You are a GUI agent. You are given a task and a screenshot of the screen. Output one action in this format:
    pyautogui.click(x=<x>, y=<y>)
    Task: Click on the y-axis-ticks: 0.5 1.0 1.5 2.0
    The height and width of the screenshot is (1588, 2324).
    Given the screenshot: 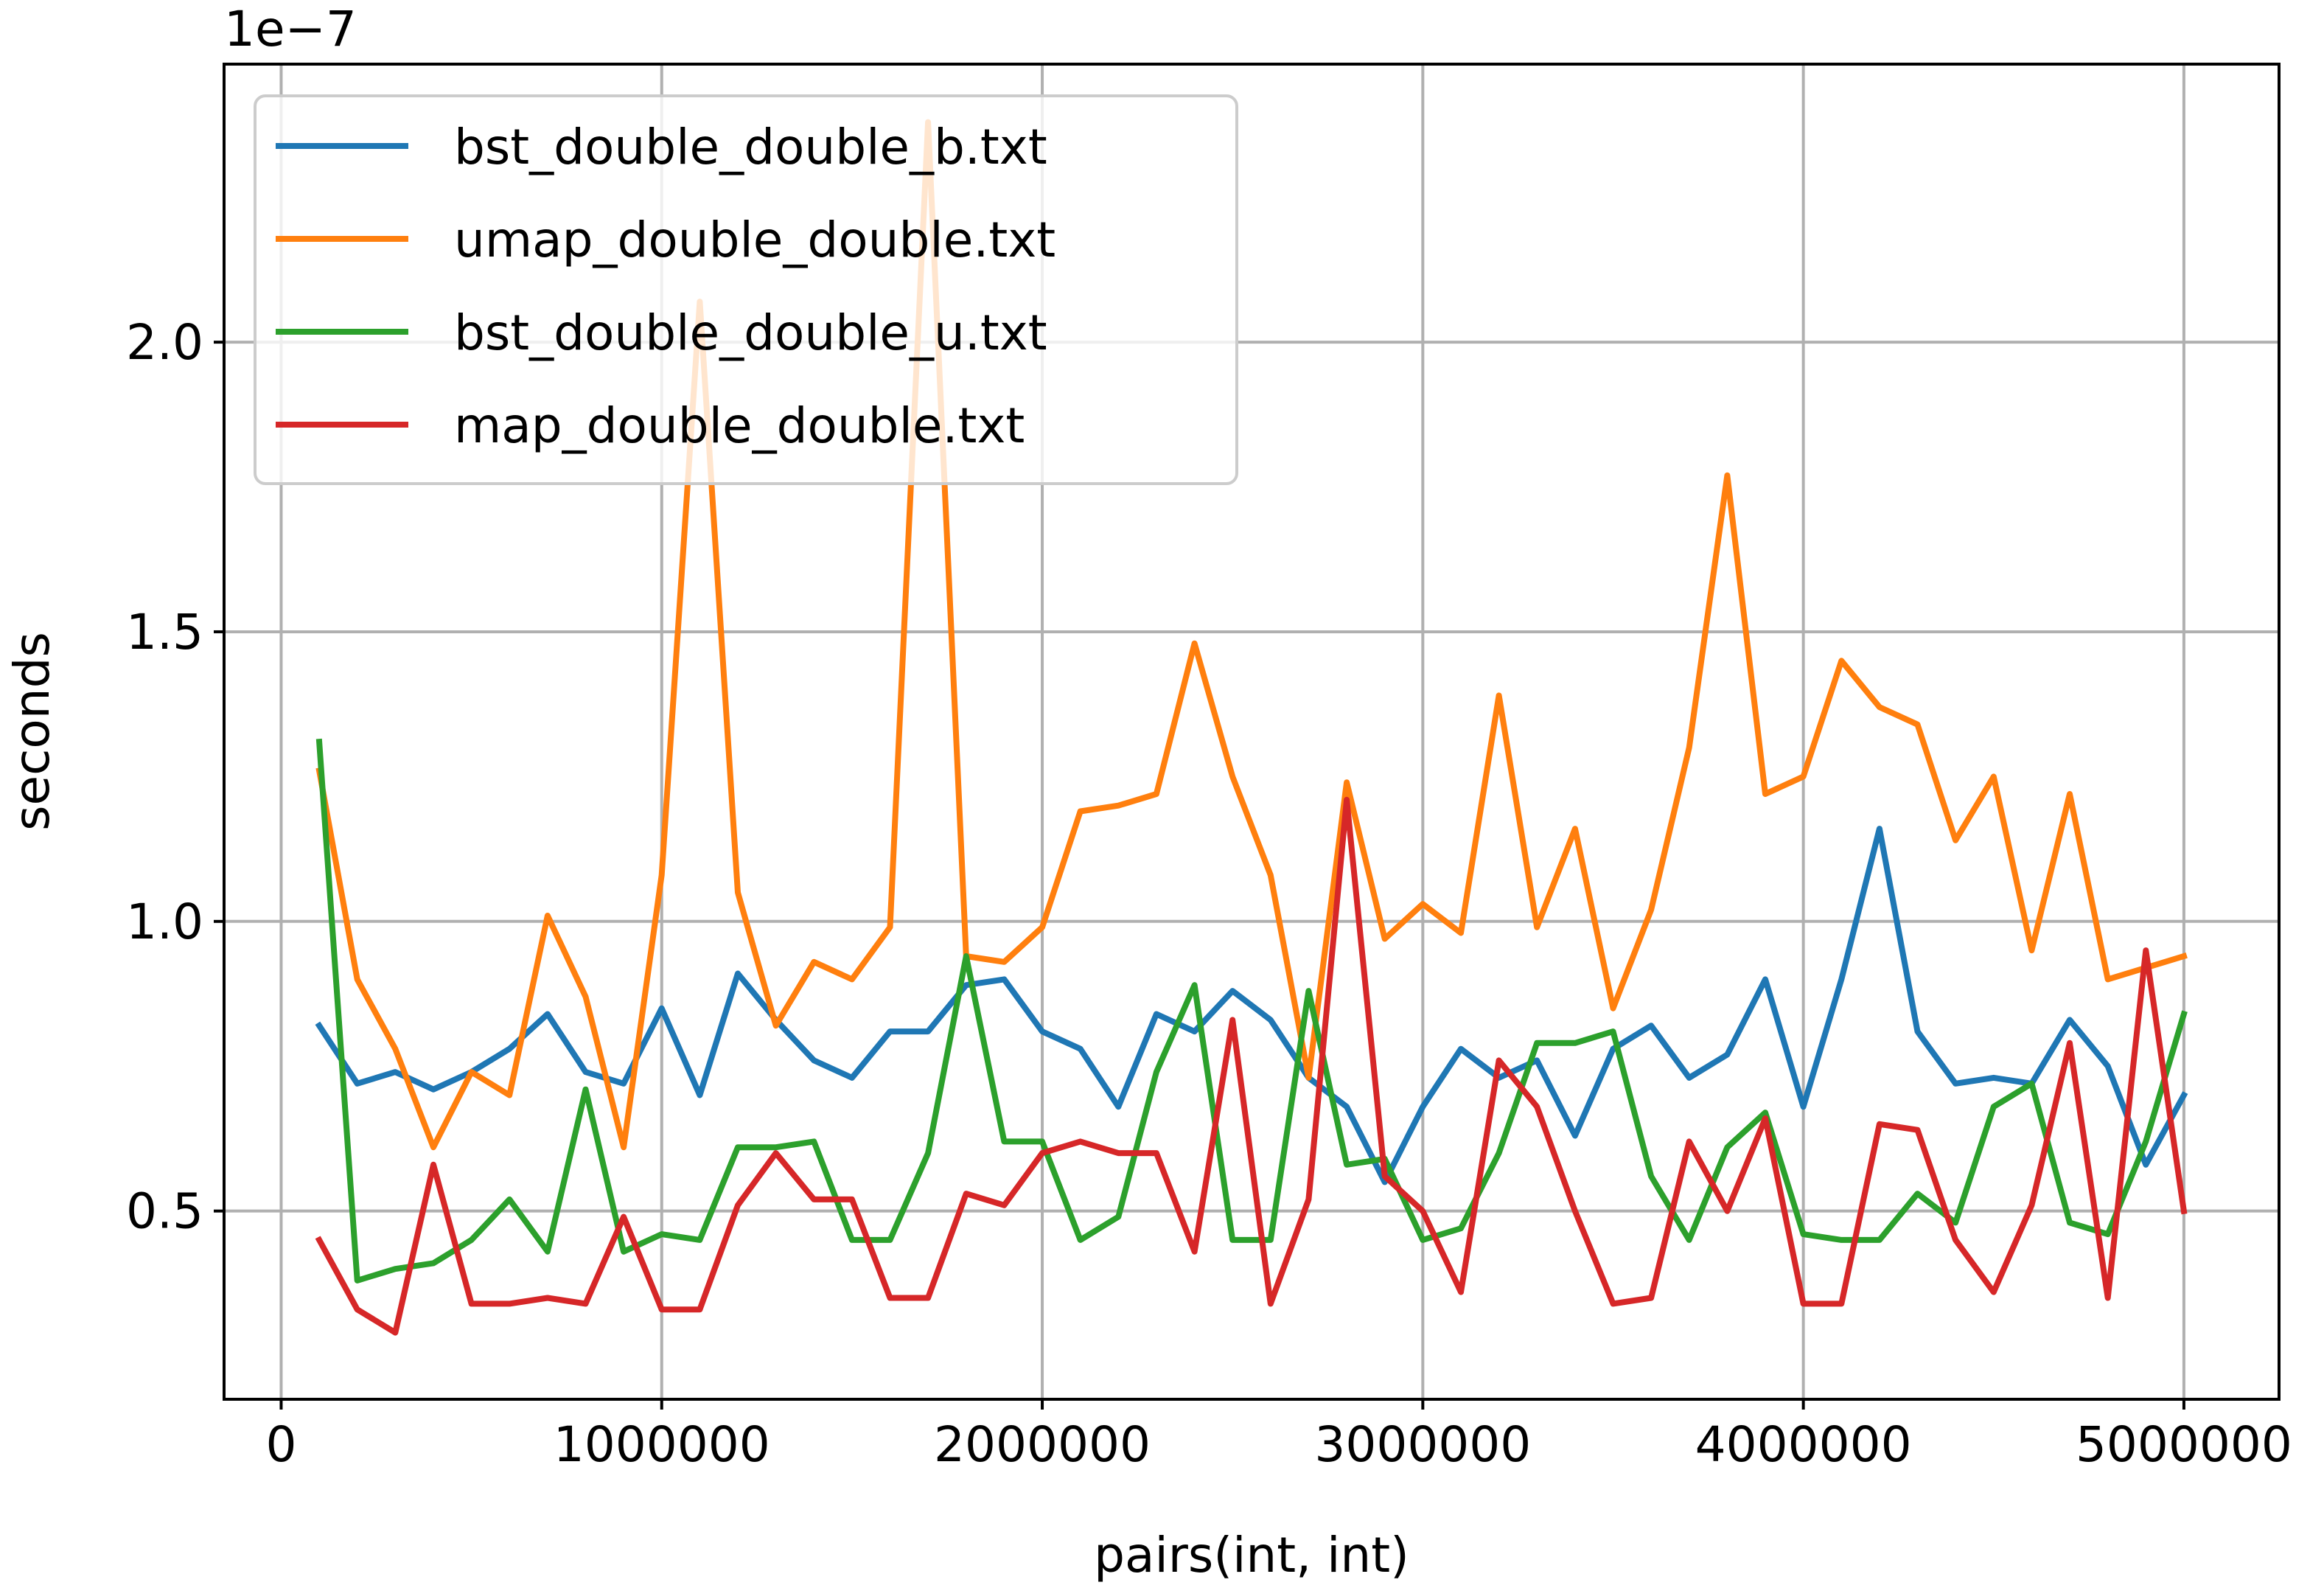 What is the action you would take?
    pyautogui.click(x=175, y=777)
    